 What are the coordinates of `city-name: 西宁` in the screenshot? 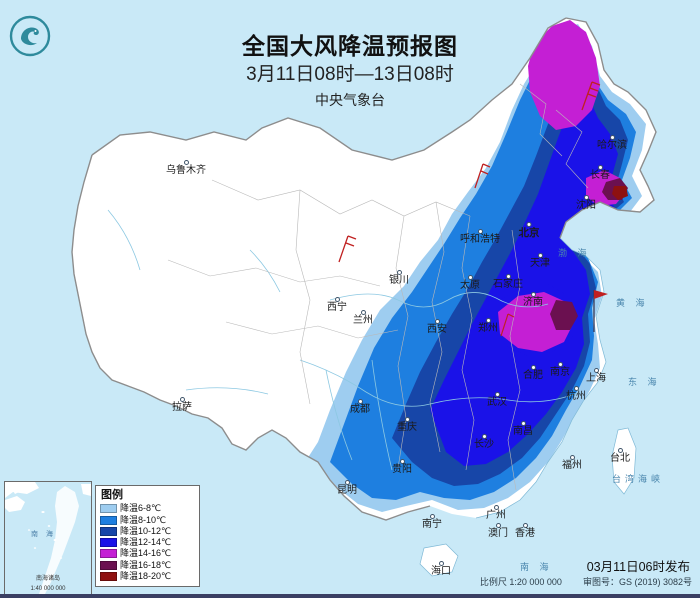 It's located at (337, 307).